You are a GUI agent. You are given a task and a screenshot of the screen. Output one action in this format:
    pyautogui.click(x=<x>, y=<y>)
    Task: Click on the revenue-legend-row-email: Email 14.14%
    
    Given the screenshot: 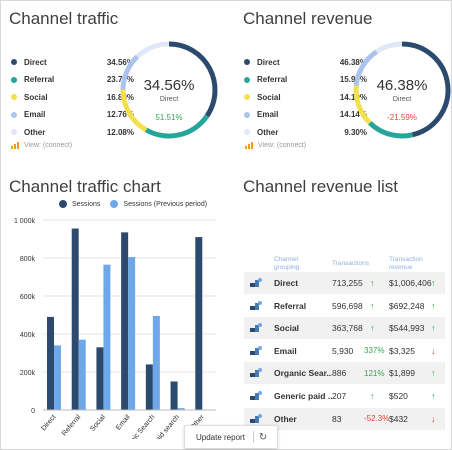 What is the action you would take?
    pyautogui.click(x=305, y=115)
    